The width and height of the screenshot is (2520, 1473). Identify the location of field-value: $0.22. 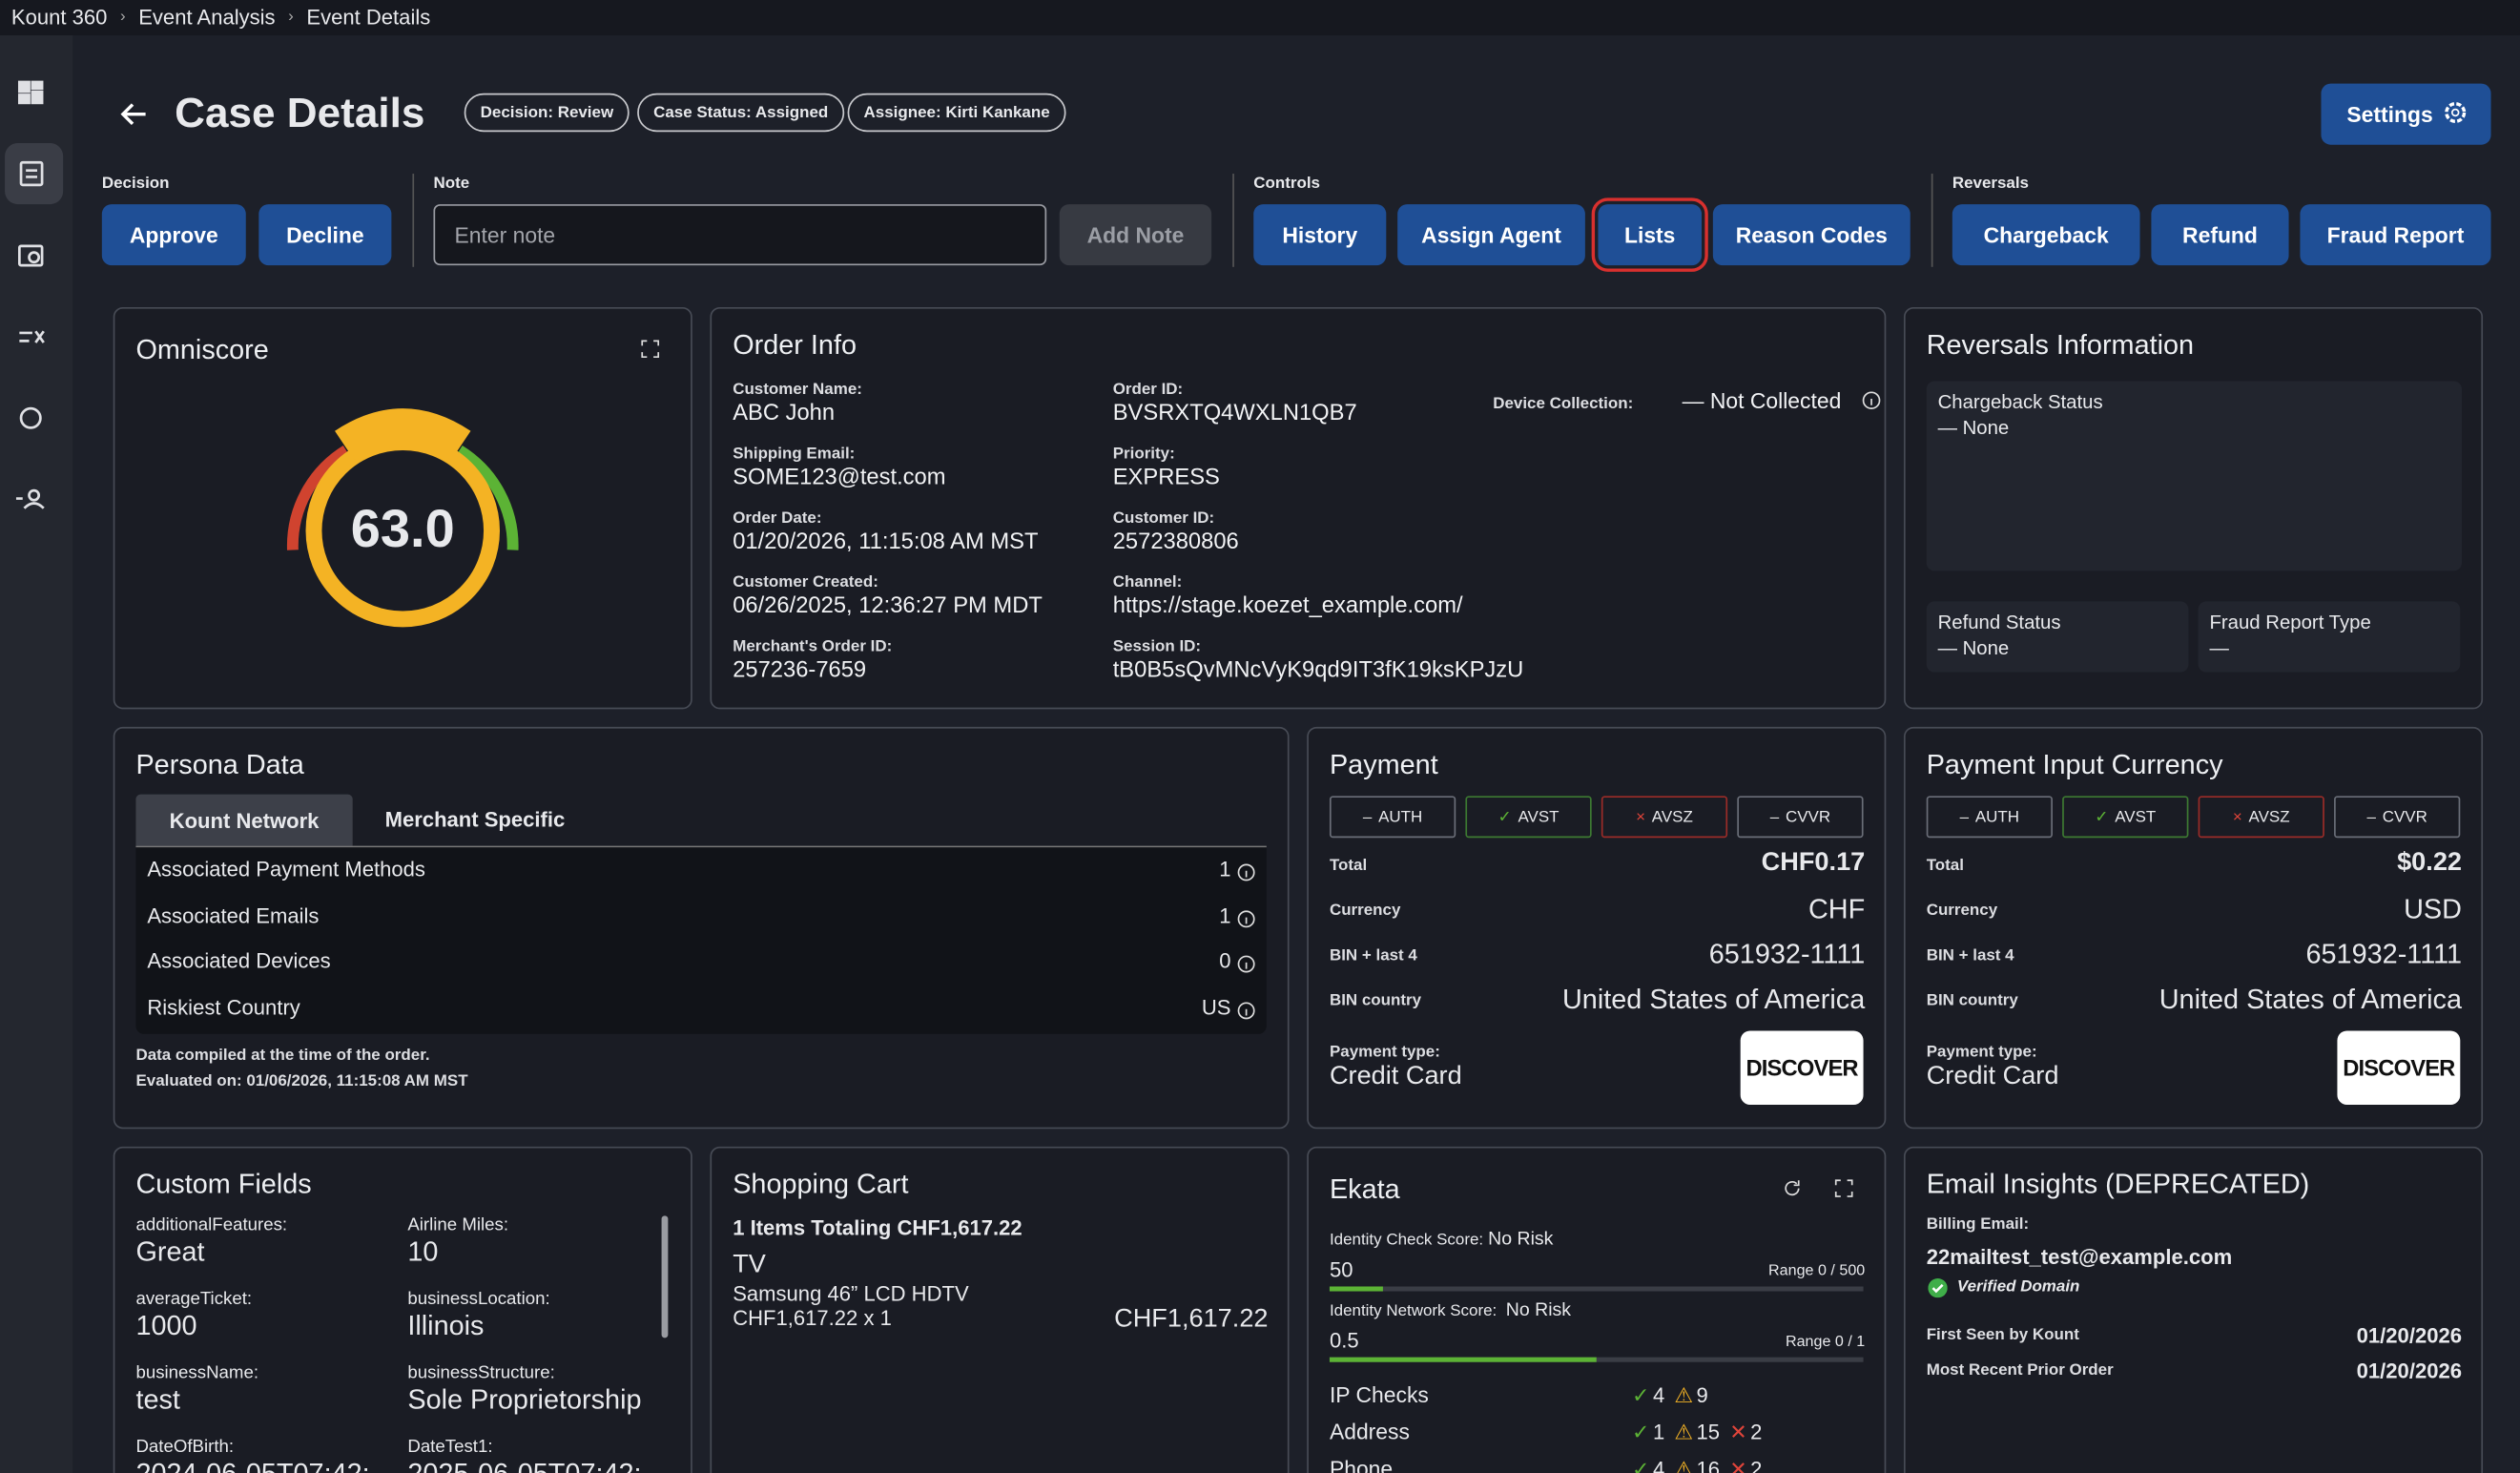
(2430, 862).